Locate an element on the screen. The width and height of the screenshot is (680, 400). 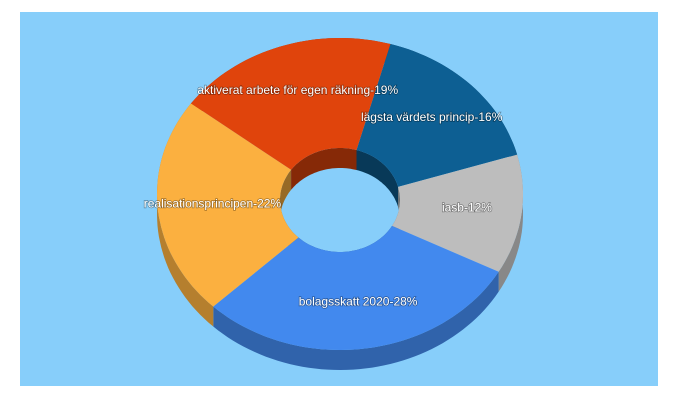
slice-label: iasb-12% is located at coordinates (467, 208).